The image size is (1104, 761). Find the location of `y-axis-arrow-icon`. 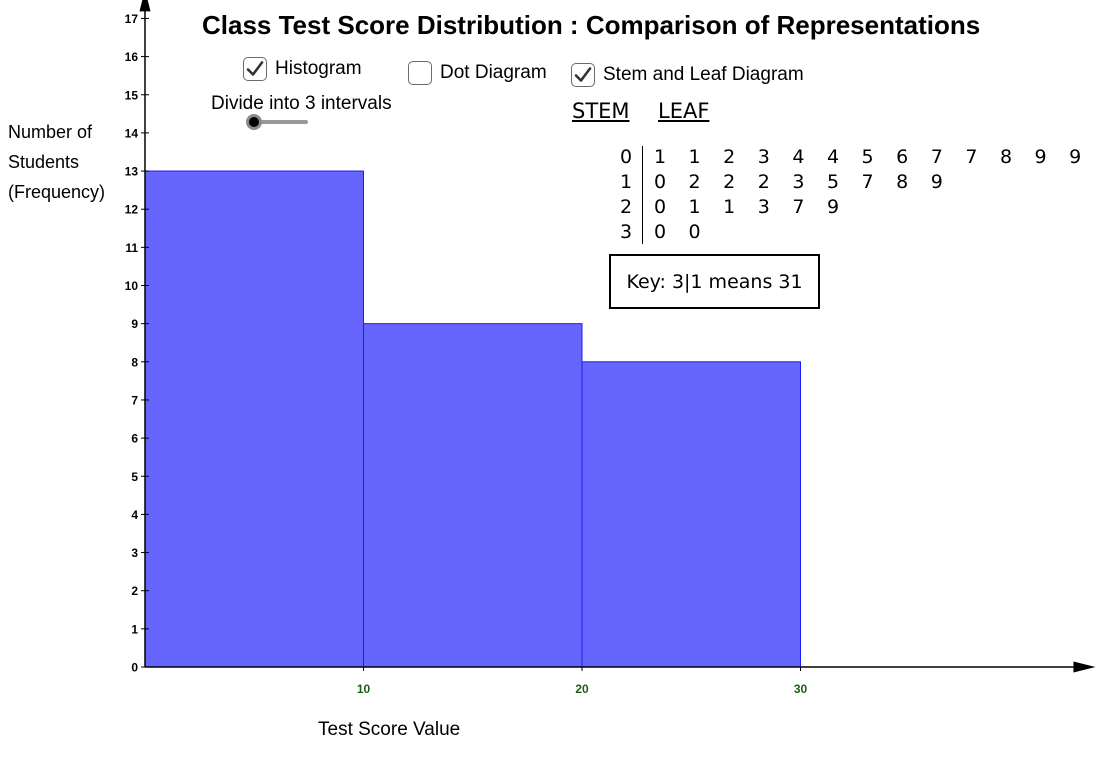

y-axis-arrow-icon is located at coordinates (145, 6).